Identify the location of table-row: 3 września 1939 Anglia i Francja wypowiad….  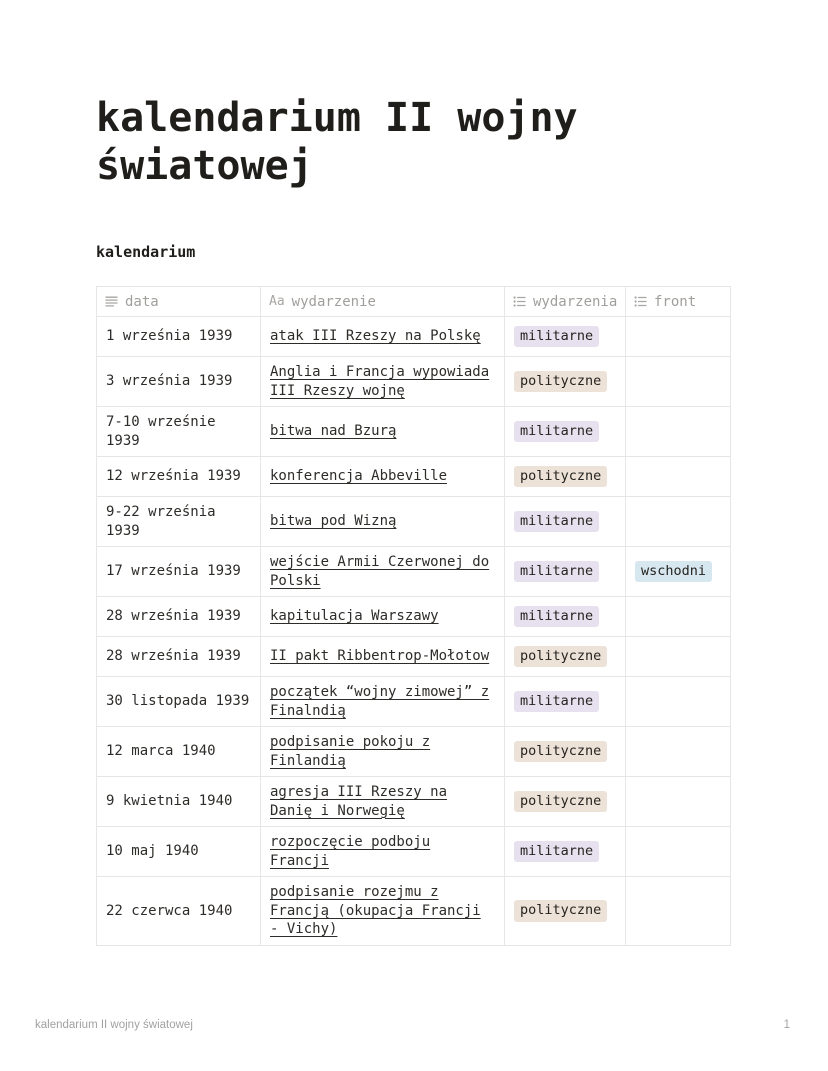
(413, 381).